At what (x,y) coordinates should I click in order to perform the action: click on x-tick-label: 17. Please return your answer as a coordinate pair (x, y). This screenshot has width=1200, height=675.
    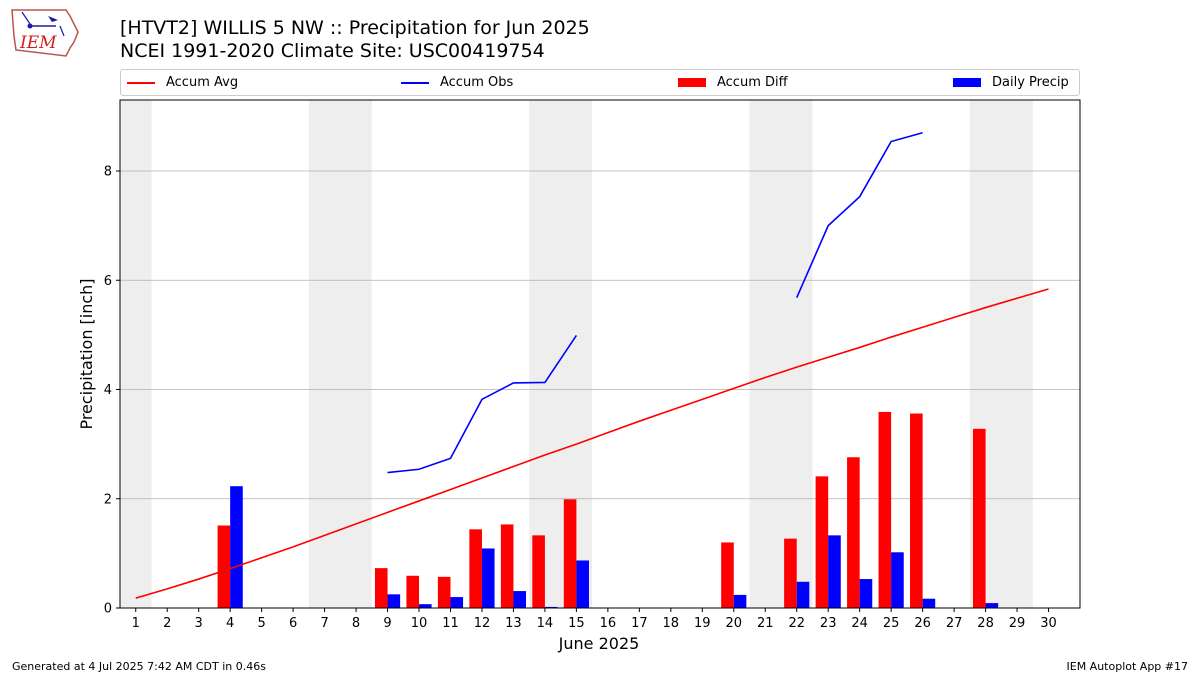
    Looking at the image, I should click on (639, 623).